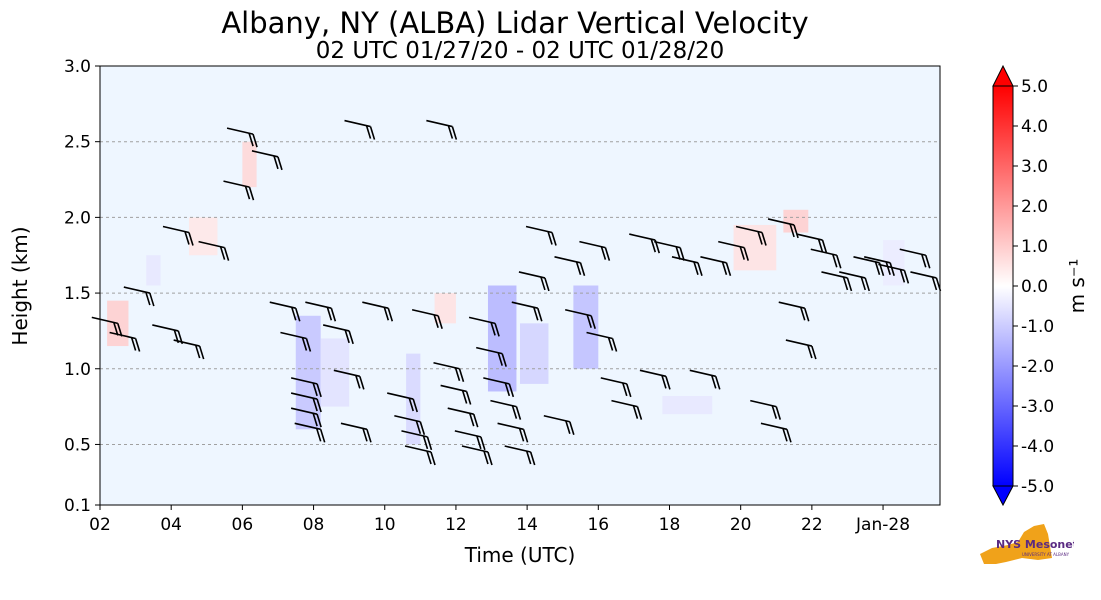 The height and width of the screenshot is (600, 1101). What do you see at coordinates (385, 525) in the screenshot?
I see `x-tick-label: 10` at bounding box center [385, 525].